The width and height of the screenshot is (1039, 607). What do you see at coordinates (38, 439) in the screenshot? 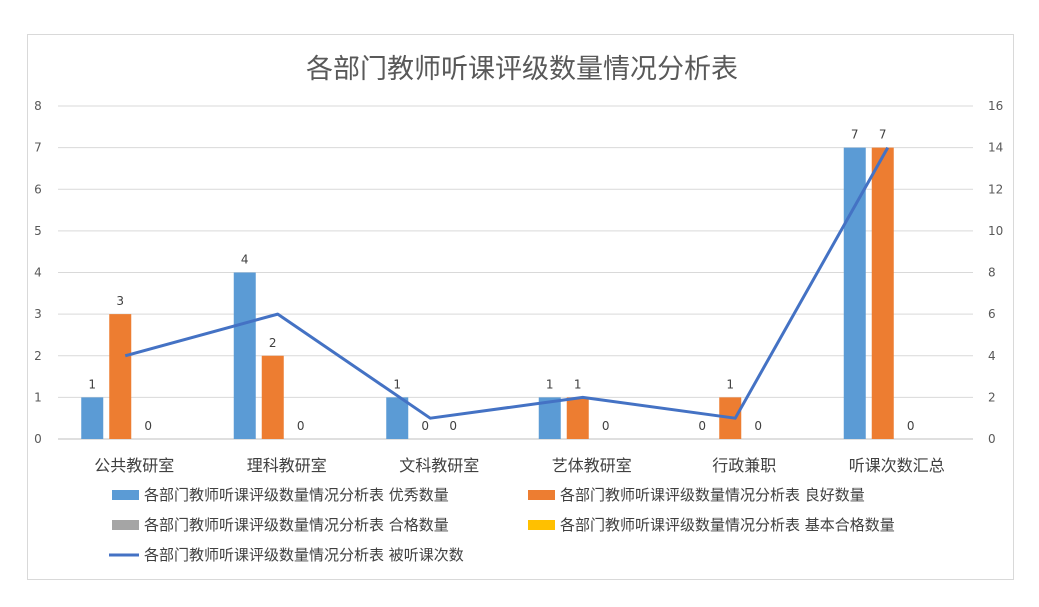
I see `y-left-tick-label: 0` at bounding box center [38, 439].